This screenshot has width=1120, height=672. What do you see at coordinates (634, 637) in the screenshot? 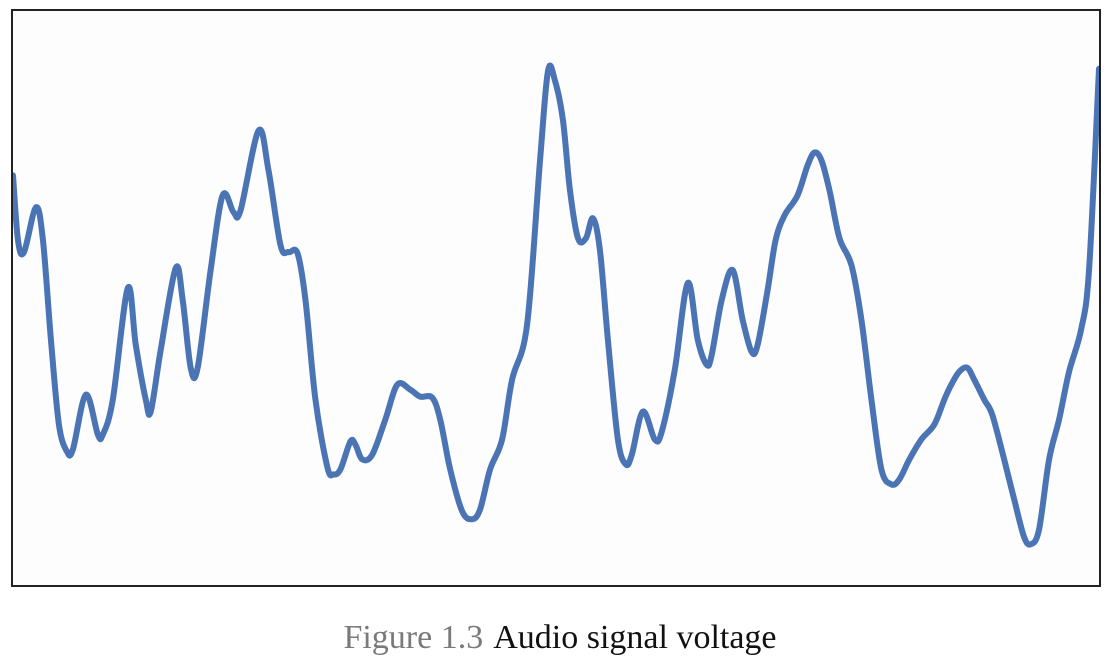
I see `figure-title: Audio signal voltage` at bounding box center [634, 637].